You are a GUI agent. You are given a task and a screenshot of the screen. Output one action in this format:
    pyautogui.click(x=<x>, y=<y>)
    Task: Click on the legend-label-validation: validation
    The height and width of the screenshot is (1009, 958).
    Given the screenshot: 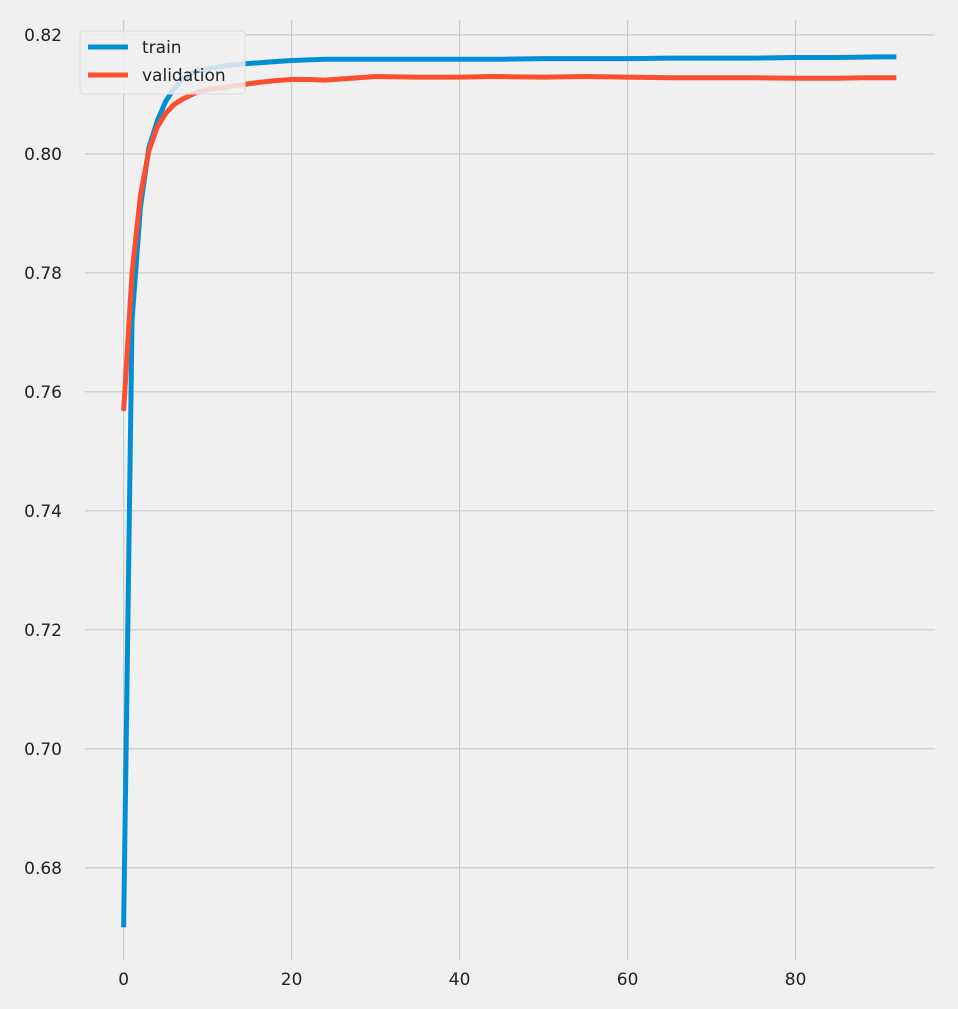 What is the action you would take?
    pyautogui.click(x=184, y=76)
    